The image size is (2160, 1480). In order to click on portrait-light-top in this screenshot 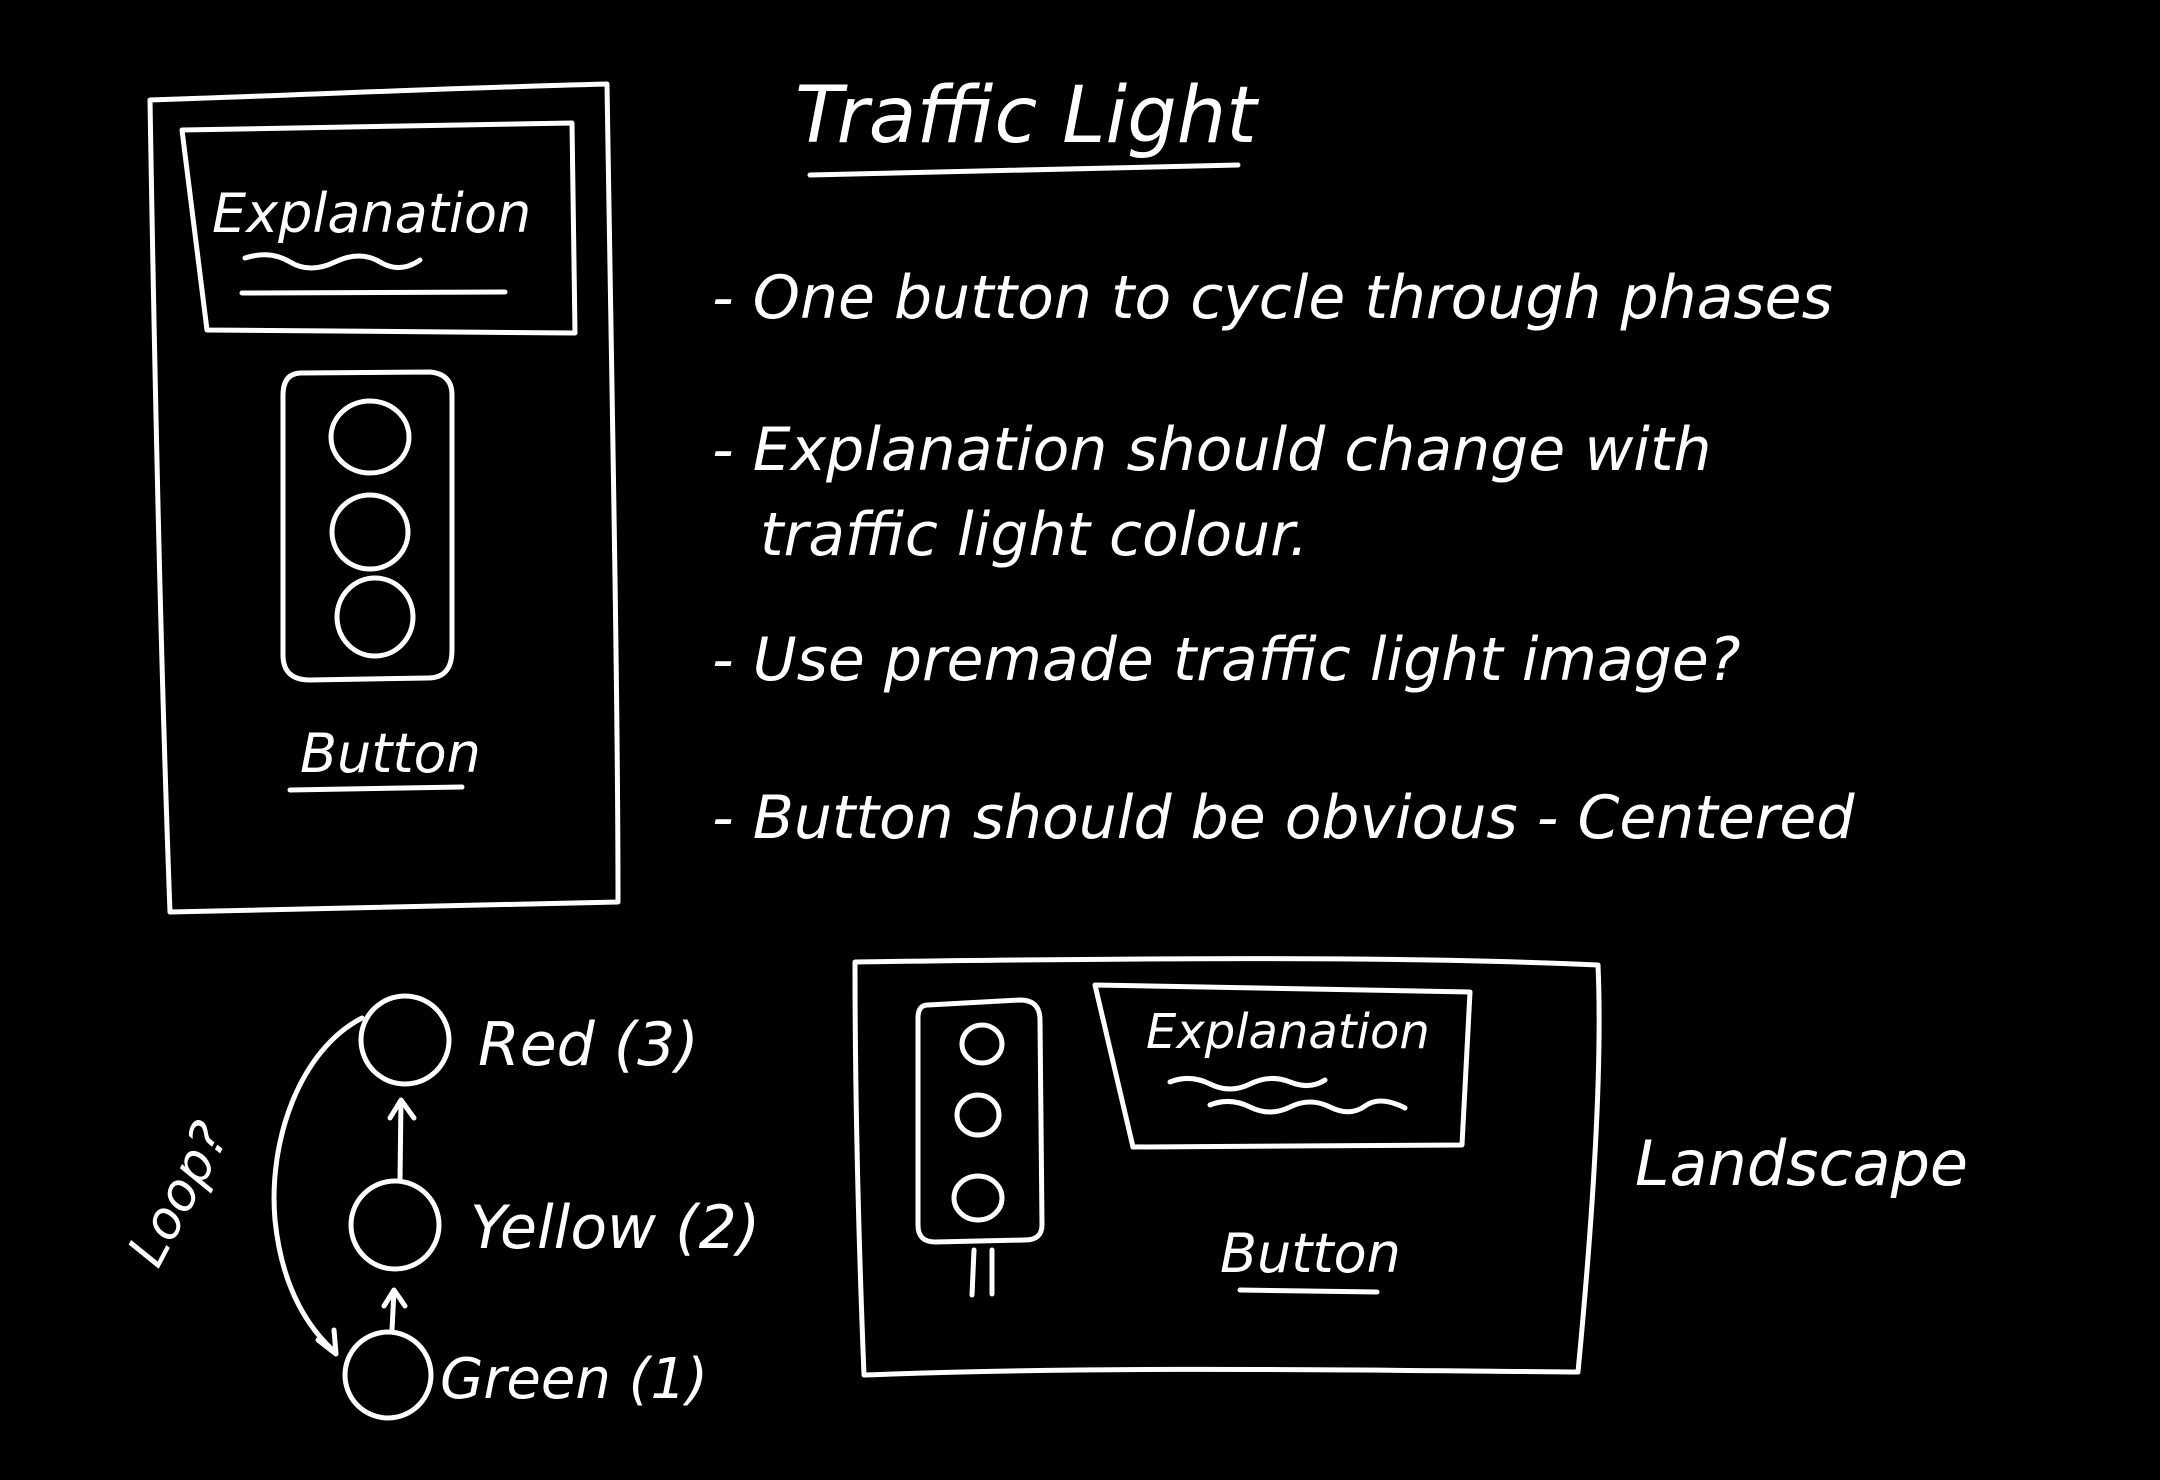, I will do `click(370, 437)`.